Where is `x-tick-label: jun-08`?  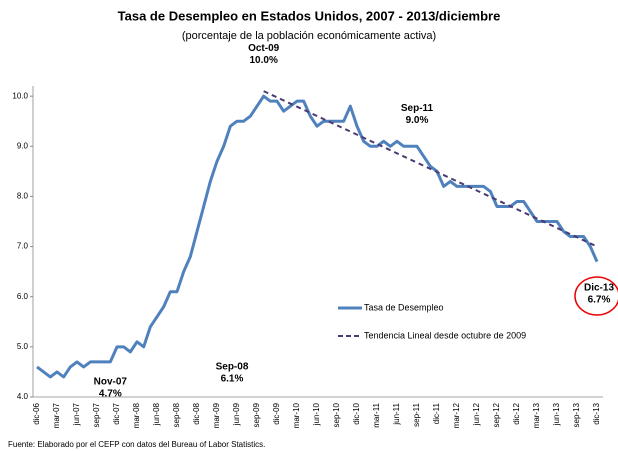 x-tick-label: jun-08 is located at coordinates (156, 414).